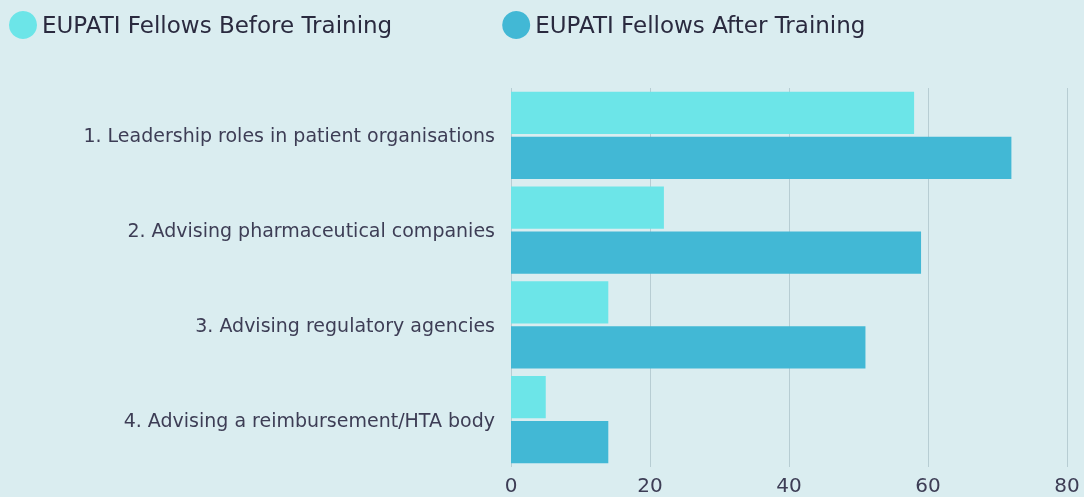 The height and width of the screenshot is (497, 1084). I want to click on legend-label: EUPATI Fellows Before Training, so click(217, 25).